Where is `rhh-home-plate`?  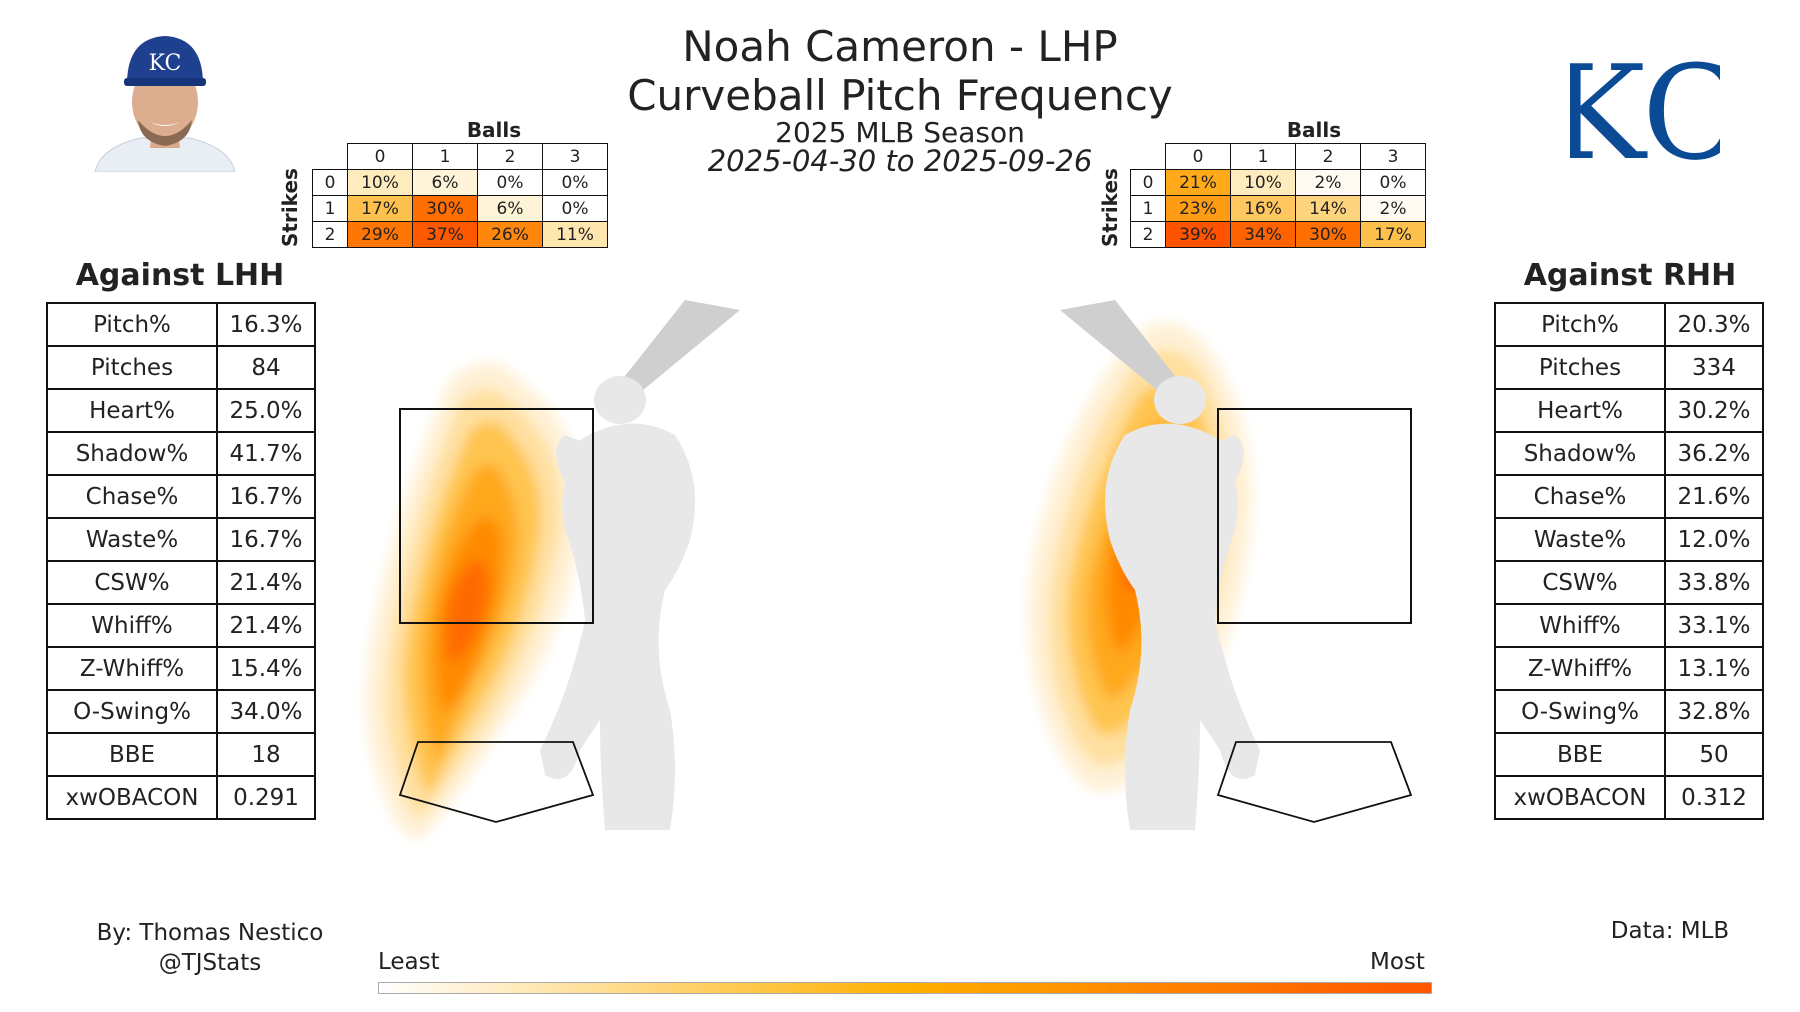 rhh-home-plate is located at coordinates (1314, 782).